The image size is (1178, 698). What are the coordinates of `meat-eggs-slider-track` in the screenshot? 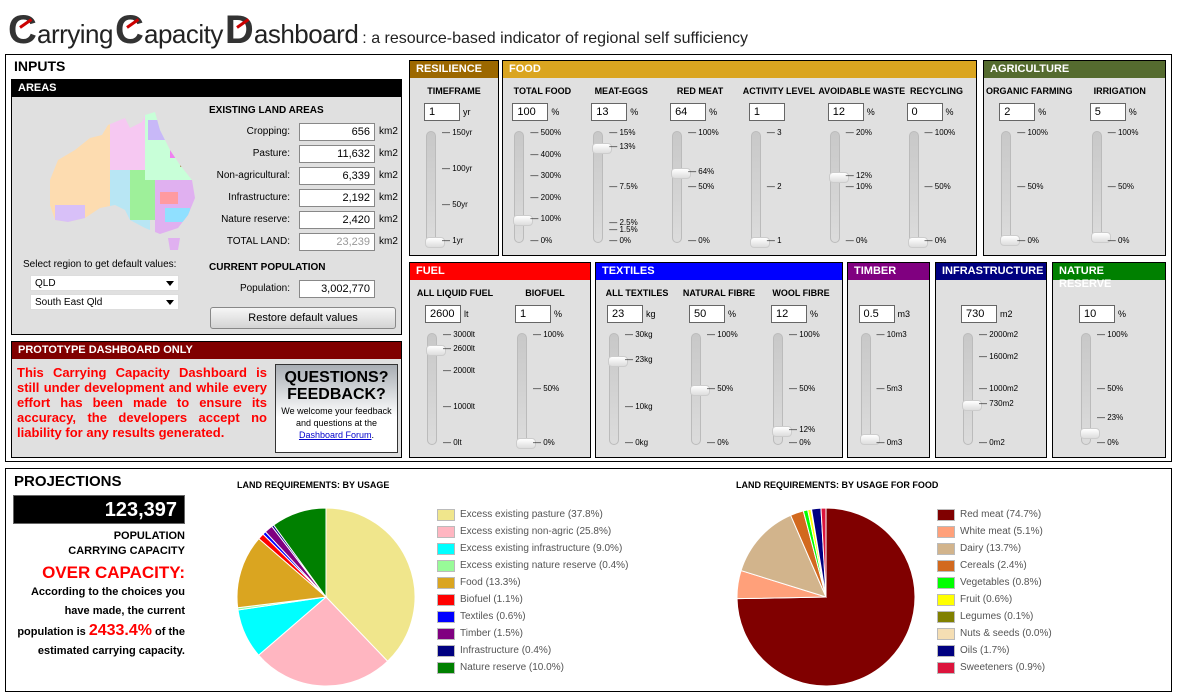 It's located at (602, 187).